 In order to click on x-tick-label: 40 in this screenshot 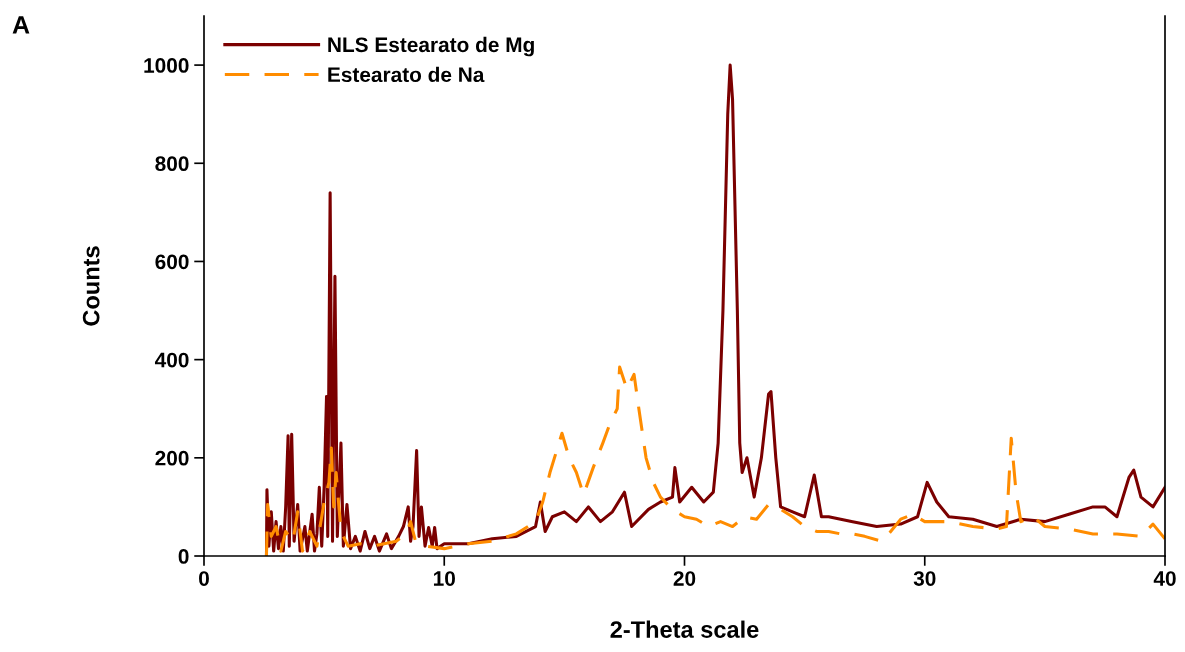, I will do `click(1164, 578)`.